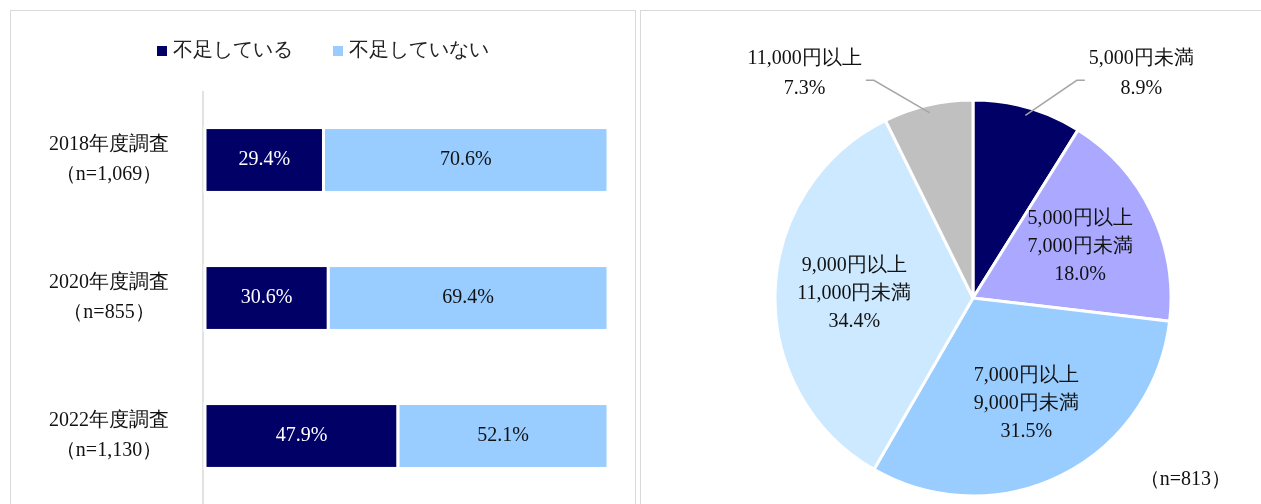 This screenshot has width=1261, height=504. What do you see at coordinates (301, 433) in the screenshot?
I see `data-label: 47.9%` at bounding box center [301, 433].